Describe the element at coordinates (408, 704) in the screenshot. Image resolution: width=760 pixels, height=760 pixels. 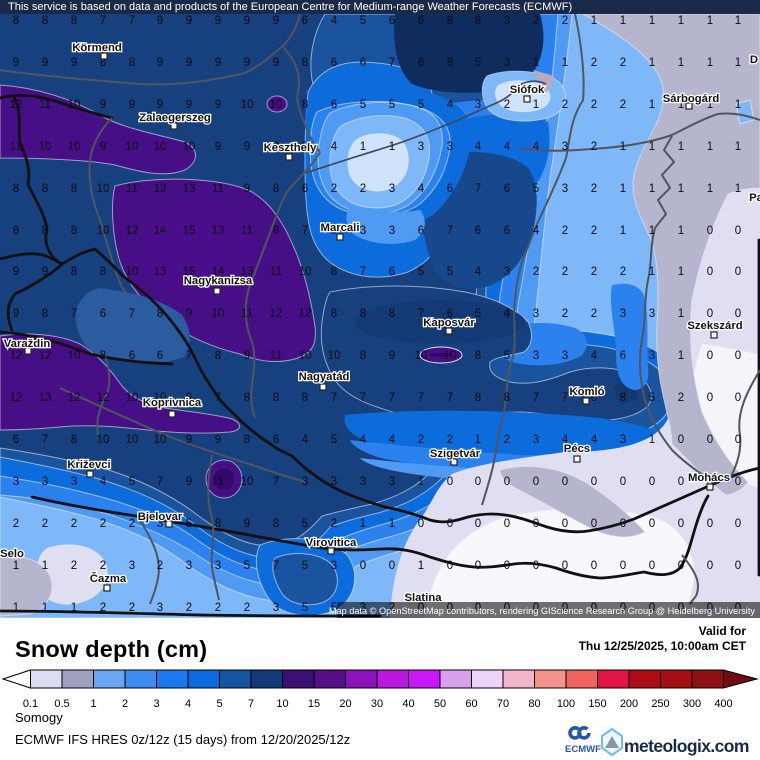
I see `svg-text: 40` at that location.